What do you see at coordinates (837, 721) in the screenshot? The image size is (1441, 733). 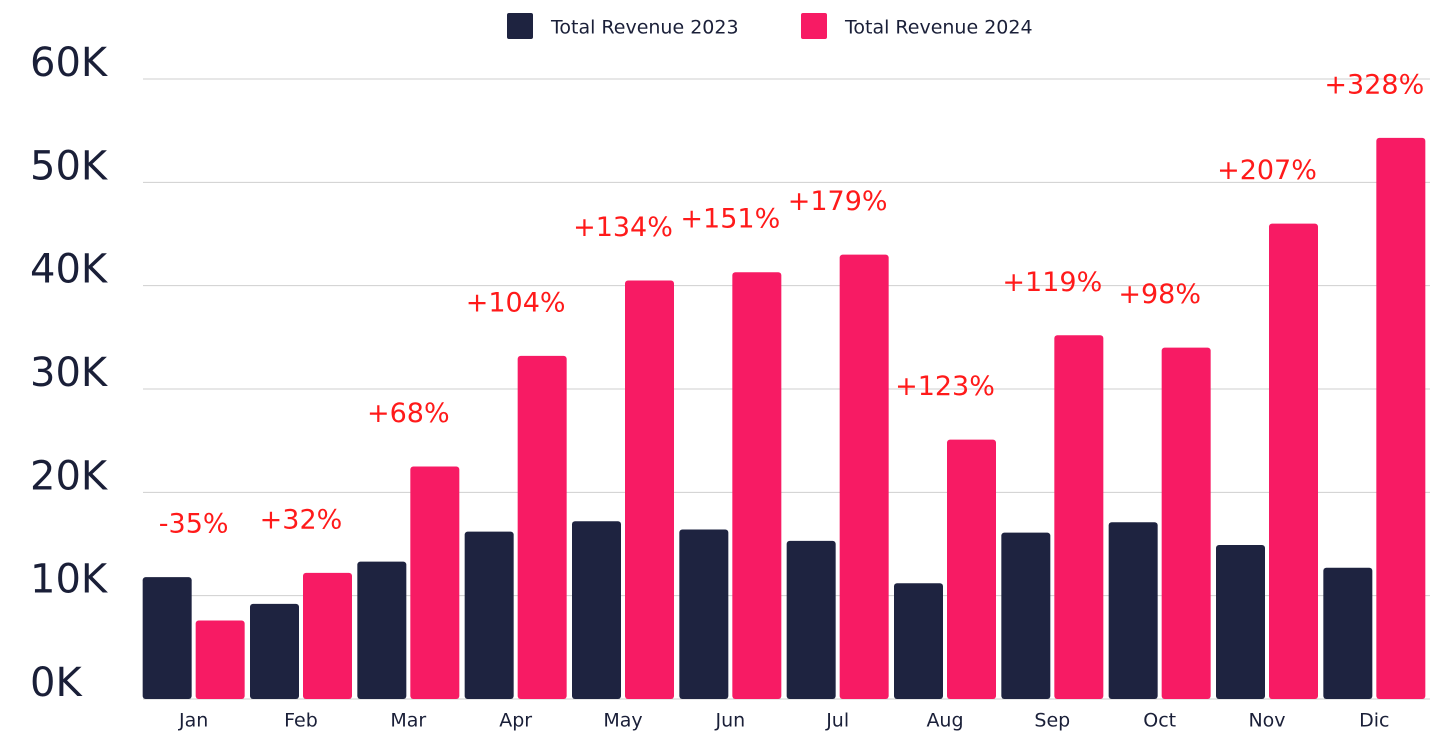 I see `x-tick-label: Jul` at bounding box center [837, 721].